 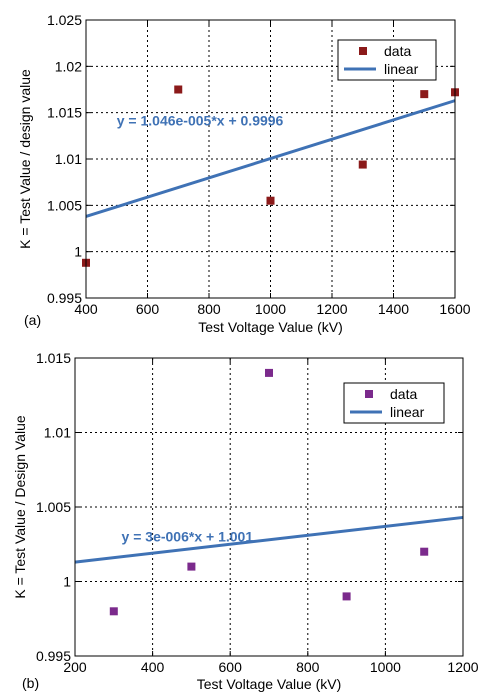 What do you see at coordinates (25, 159) in the screenshot?
I see `y-axis-label: K = Test Value / design value` at bounding box center [25, 159].